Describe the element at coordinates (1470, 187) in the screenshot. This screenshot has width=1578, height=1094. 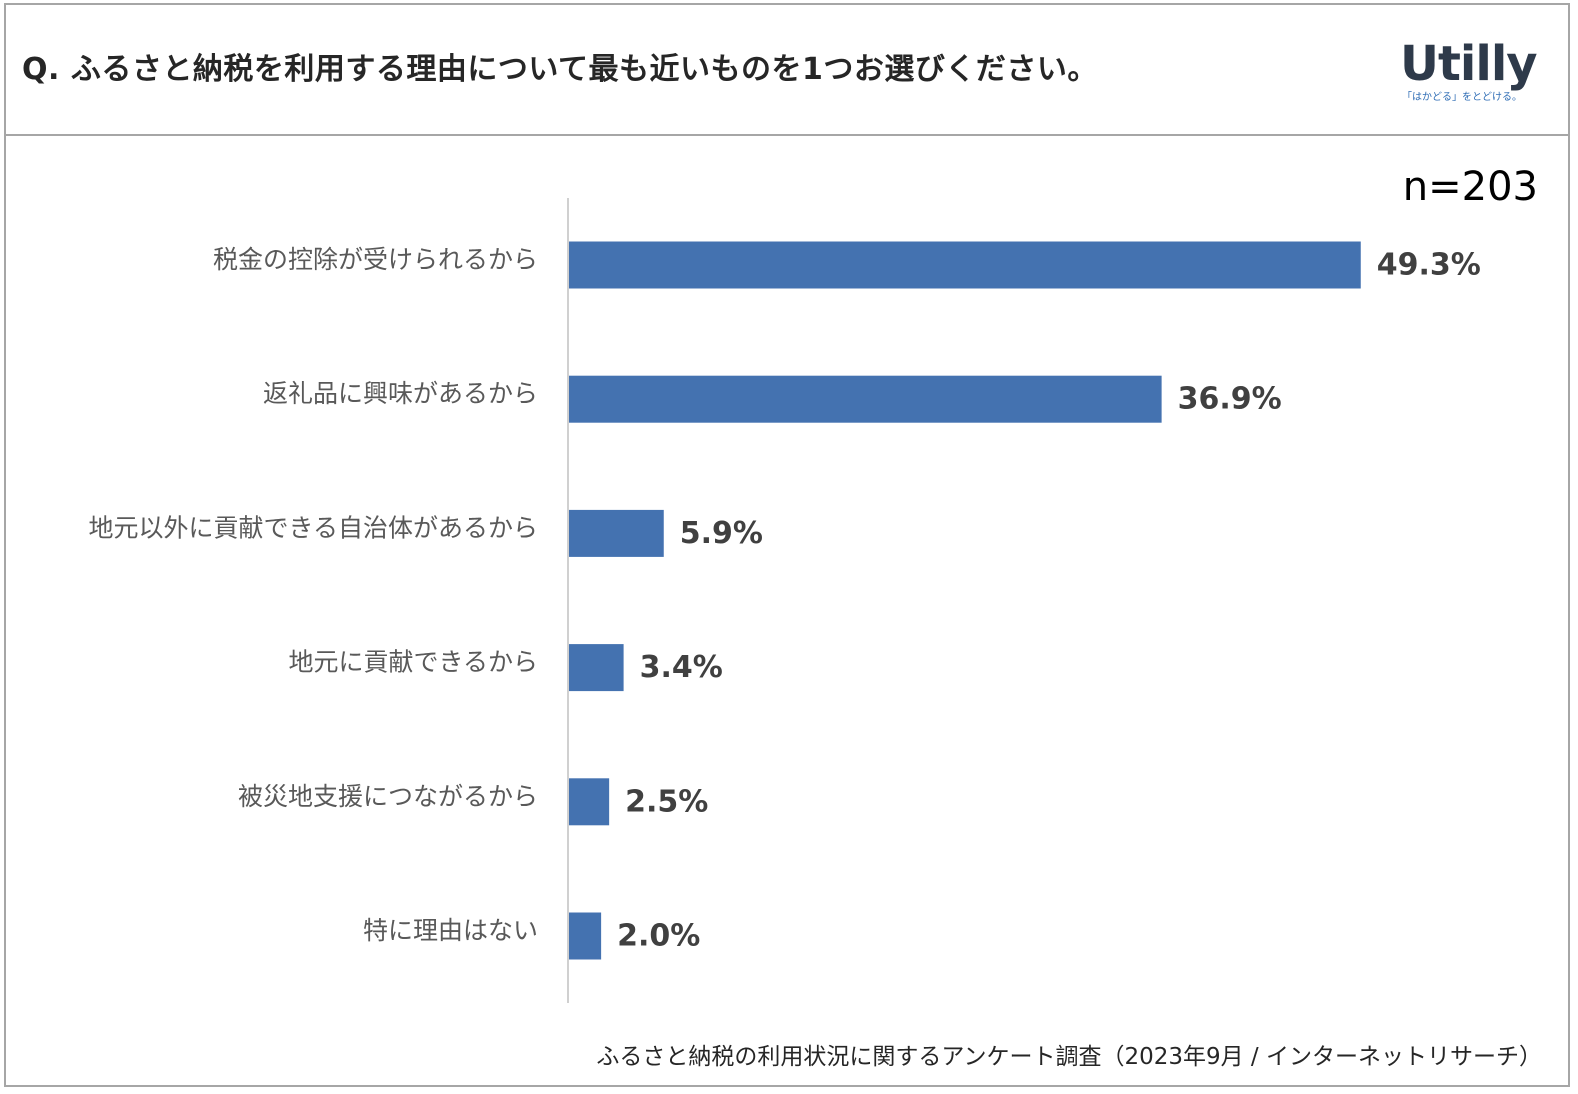
I see `sample-size: n=203` at that location.